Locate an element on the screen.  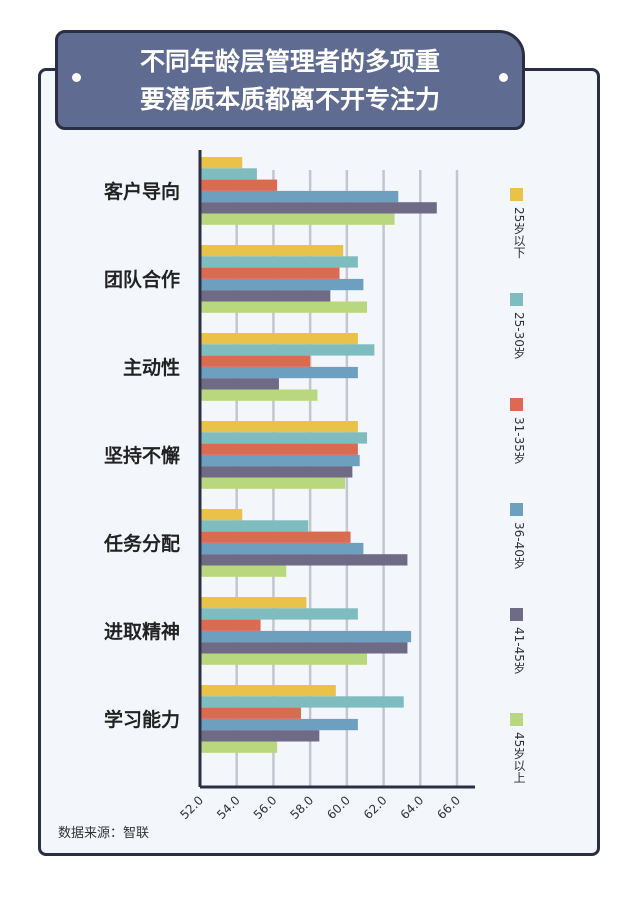
category-label: 进取精神 is located at coordinates (141, 632).